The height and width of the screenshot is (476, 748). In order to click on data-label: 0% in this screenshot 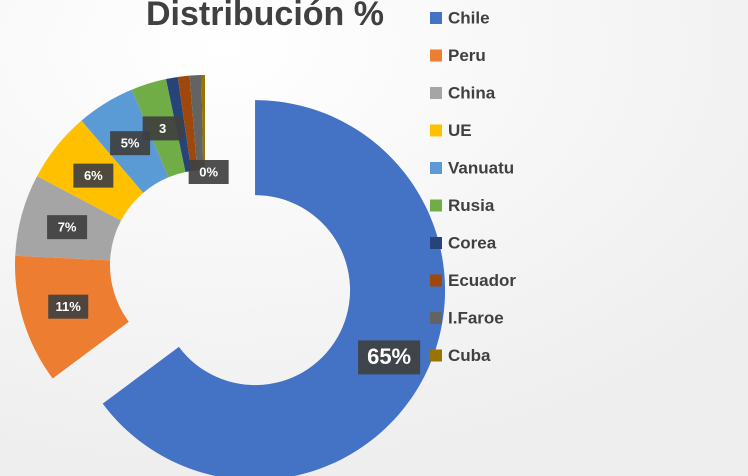, I will do `click(208, 171)`.